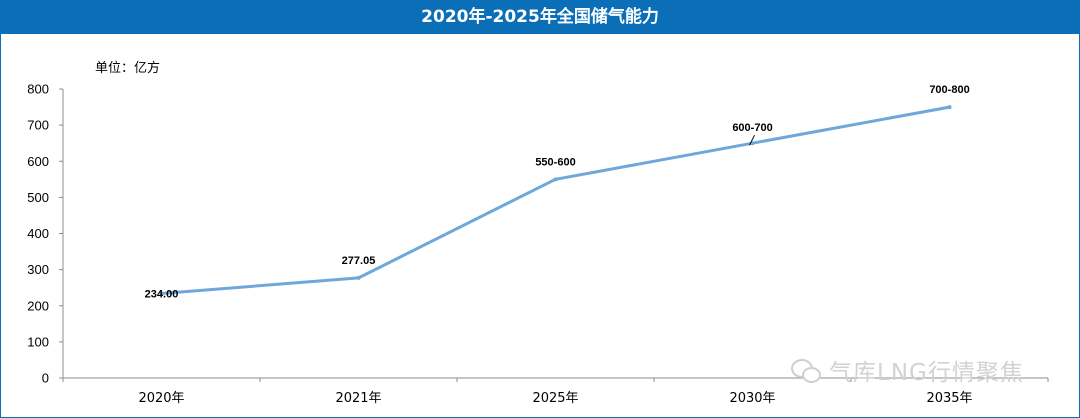 The width and height of the screenshot is (1080, 418). Describe the element at coordinates (806, 370) in the screenshot. I see `wechat-icon` at that location.